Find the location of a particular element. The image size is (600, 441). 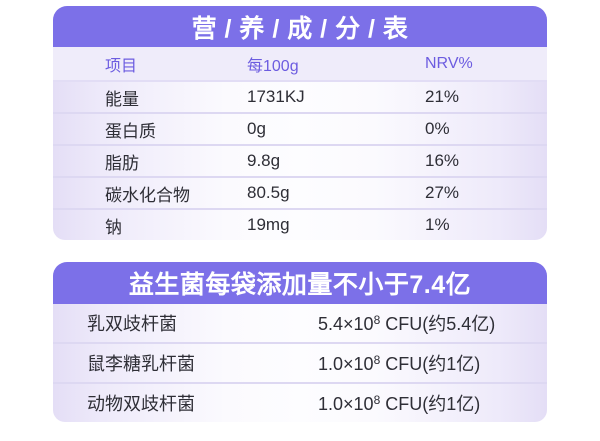

probiotics-title: 益生菌每袋添加量不小于7.4亿 is located at coordinates (300, 285).